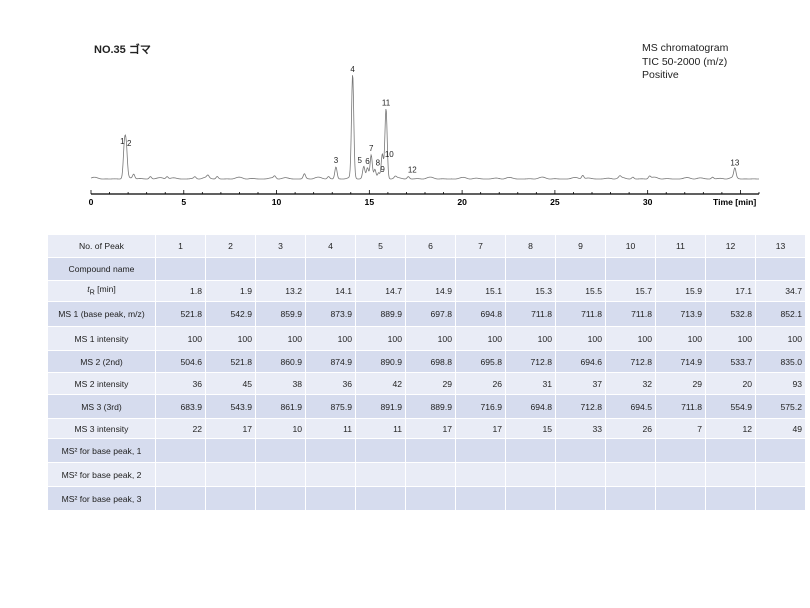  What do you see at coordinates (430, 428) in the screenshot?
I see `table-cell: 17` at bounding box center [430, 428].